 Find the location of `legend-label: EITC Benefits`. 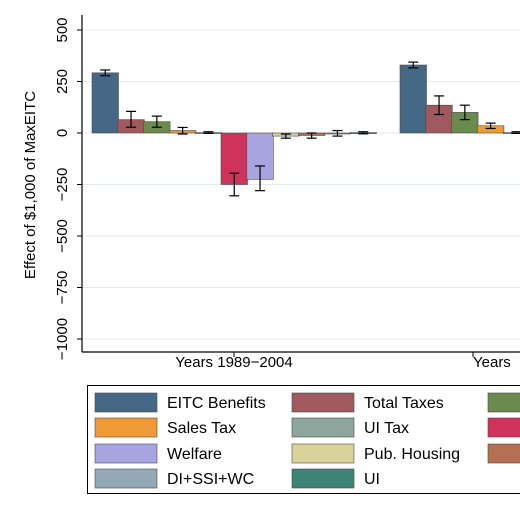

legend-label: EITC Benefits is located at coordinates (216, 403).